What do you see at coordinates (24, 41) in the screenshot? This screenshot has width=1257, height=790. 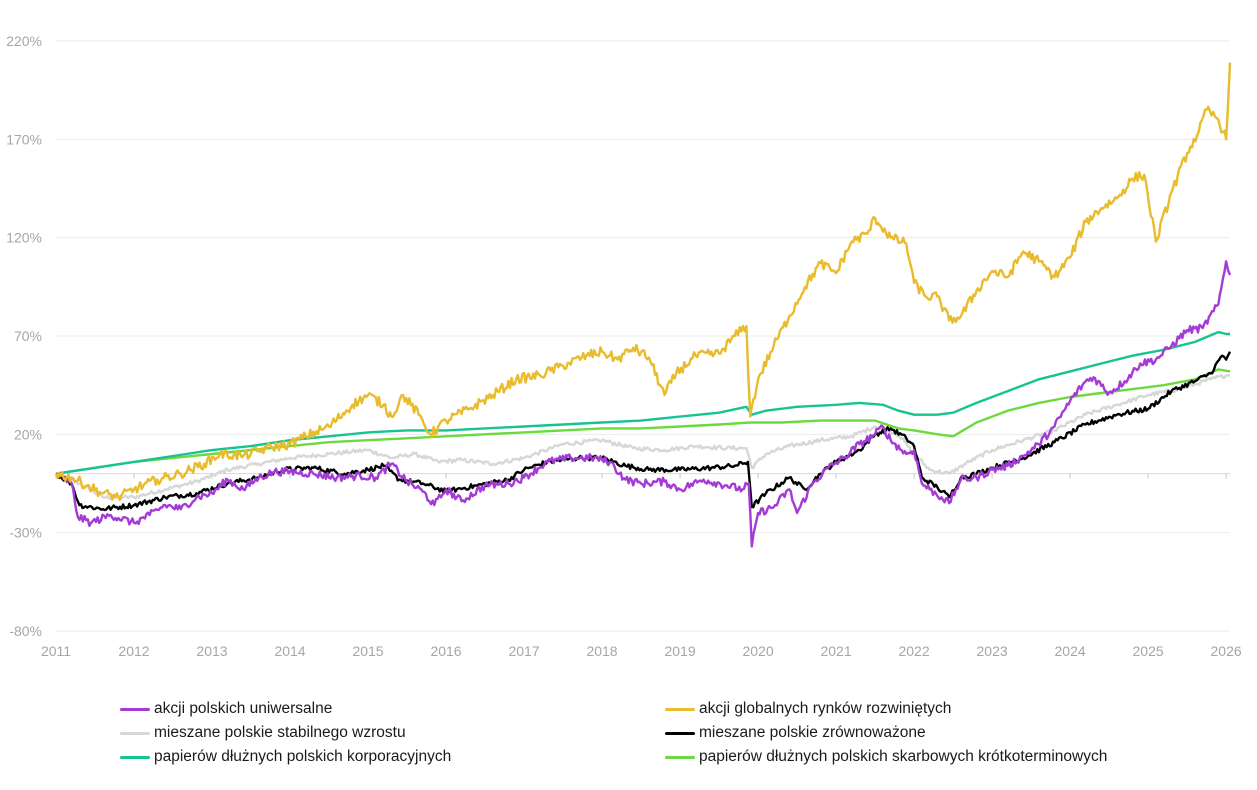 I see `y-tick-label: 220%` at bounding box center [24, 41].